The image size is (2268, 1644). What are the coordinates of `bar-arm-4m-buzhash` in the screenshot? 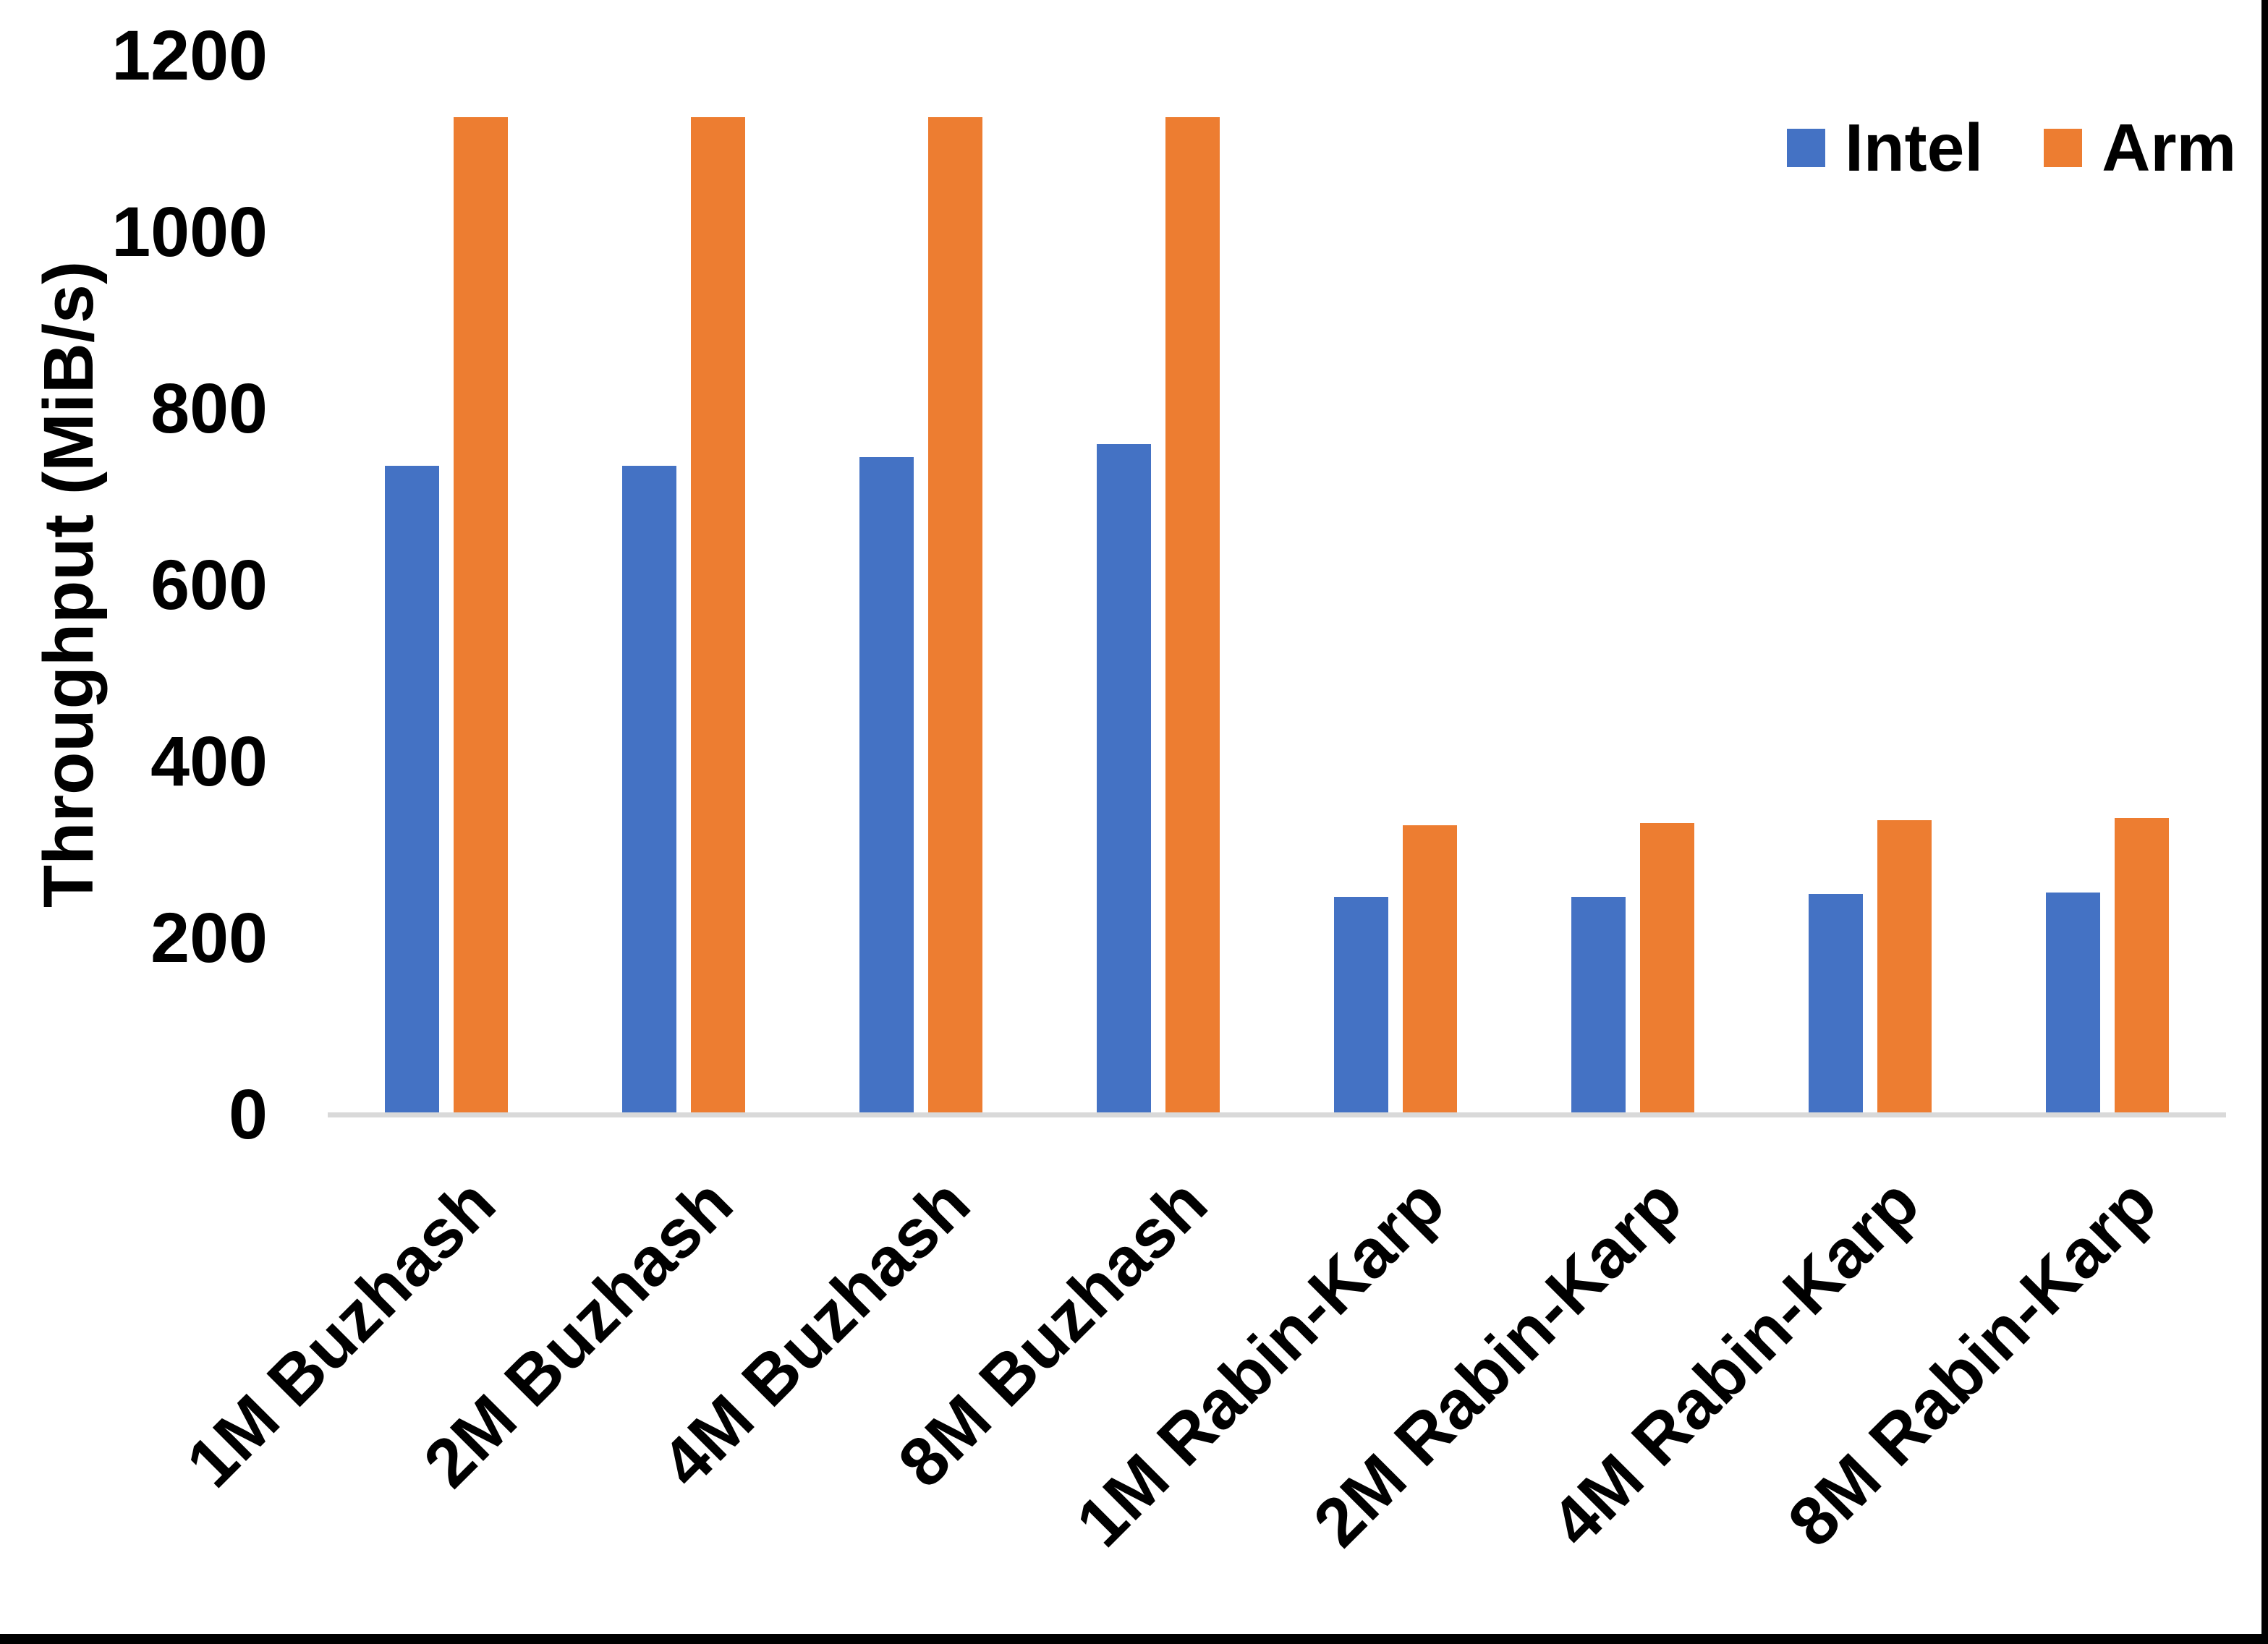 It's located at (955, 616).